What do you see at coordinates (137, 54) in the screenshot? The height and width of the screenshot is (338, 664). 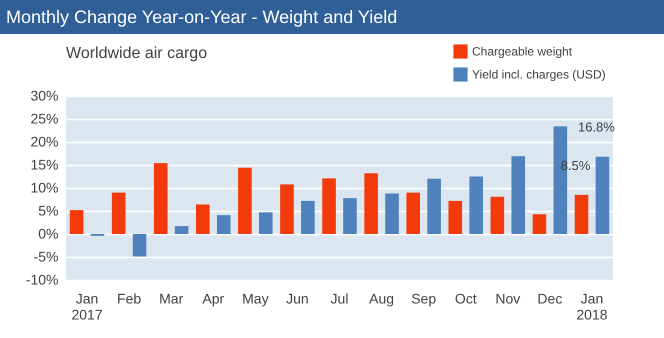 I see `chart-subtitle: Worldwide air cargo` at bounding box center [137, 54].